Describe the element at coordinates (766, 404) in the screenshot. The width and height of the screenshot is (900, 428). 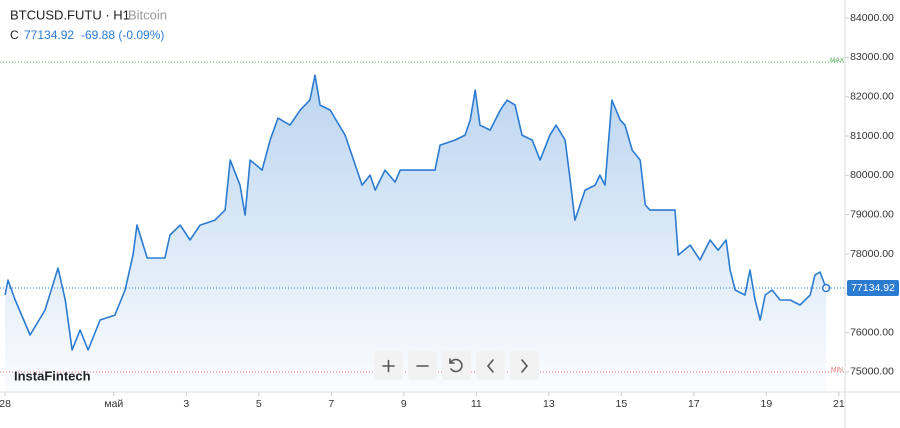
I see `x-tick-label: 19` at that location.